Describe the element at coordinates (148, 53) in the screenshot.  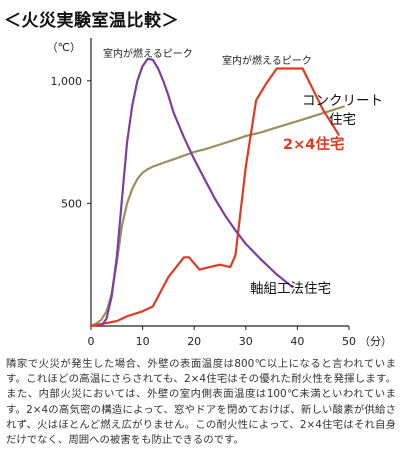
I see `annotation-peak-left: 室内が燃えるピーク` at that location.